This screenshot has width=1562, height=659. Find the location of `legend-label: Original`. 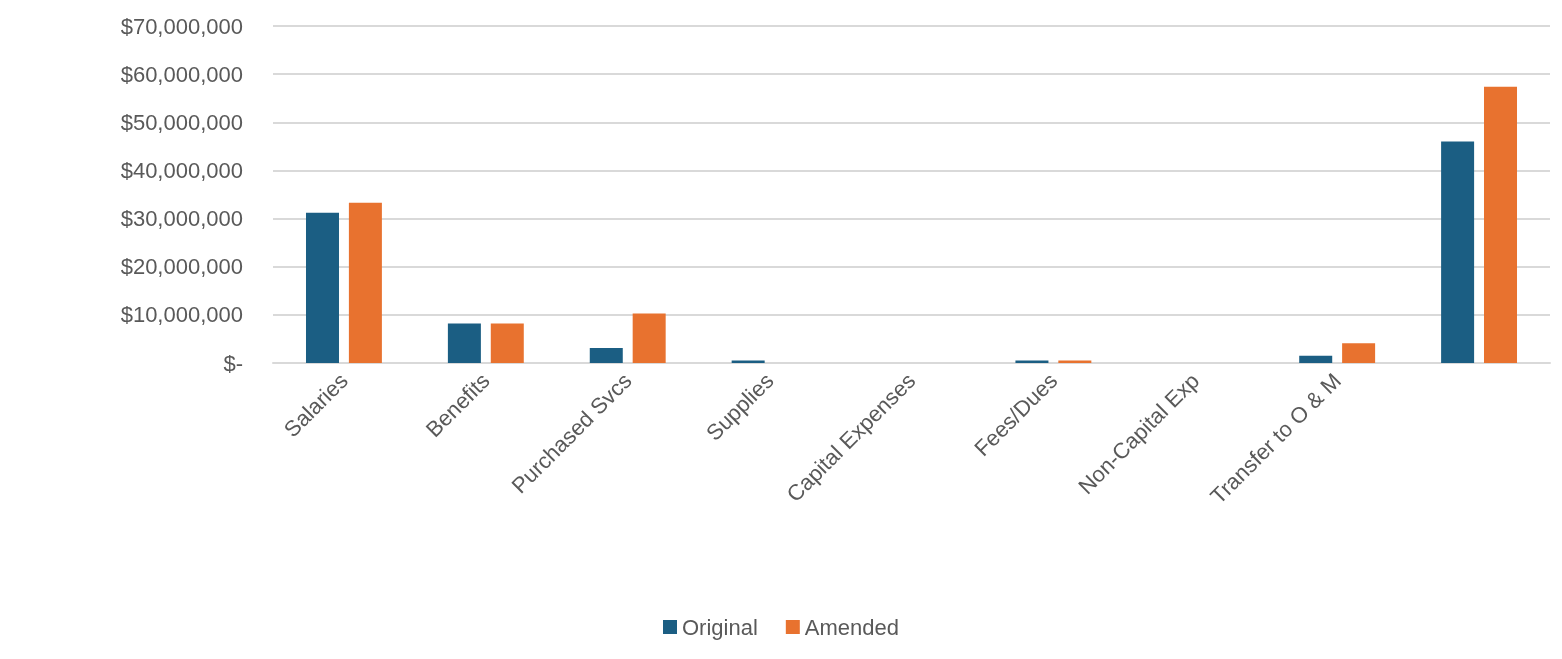

legend-label: Original is located at coordinates (720, 627).